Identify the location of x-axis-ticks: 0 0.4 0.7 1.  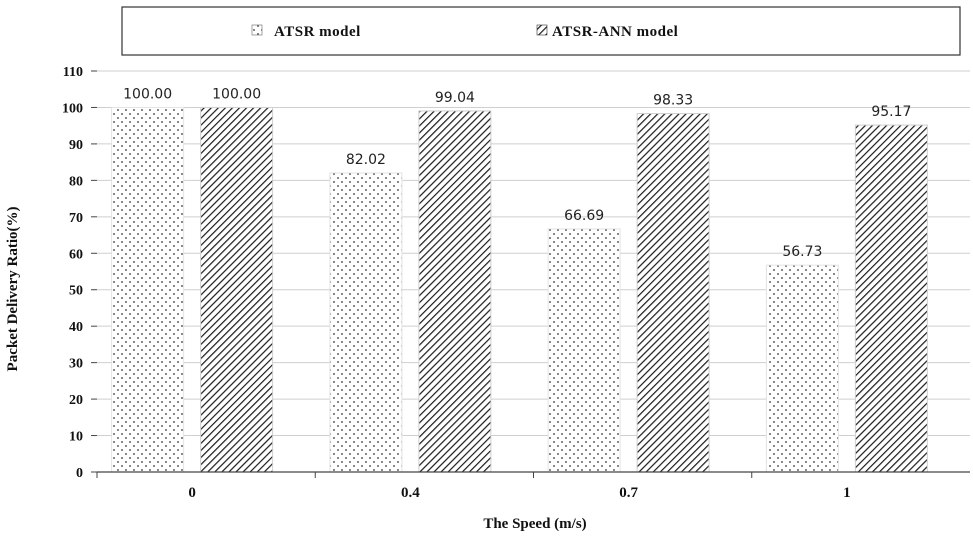
(473, 486).